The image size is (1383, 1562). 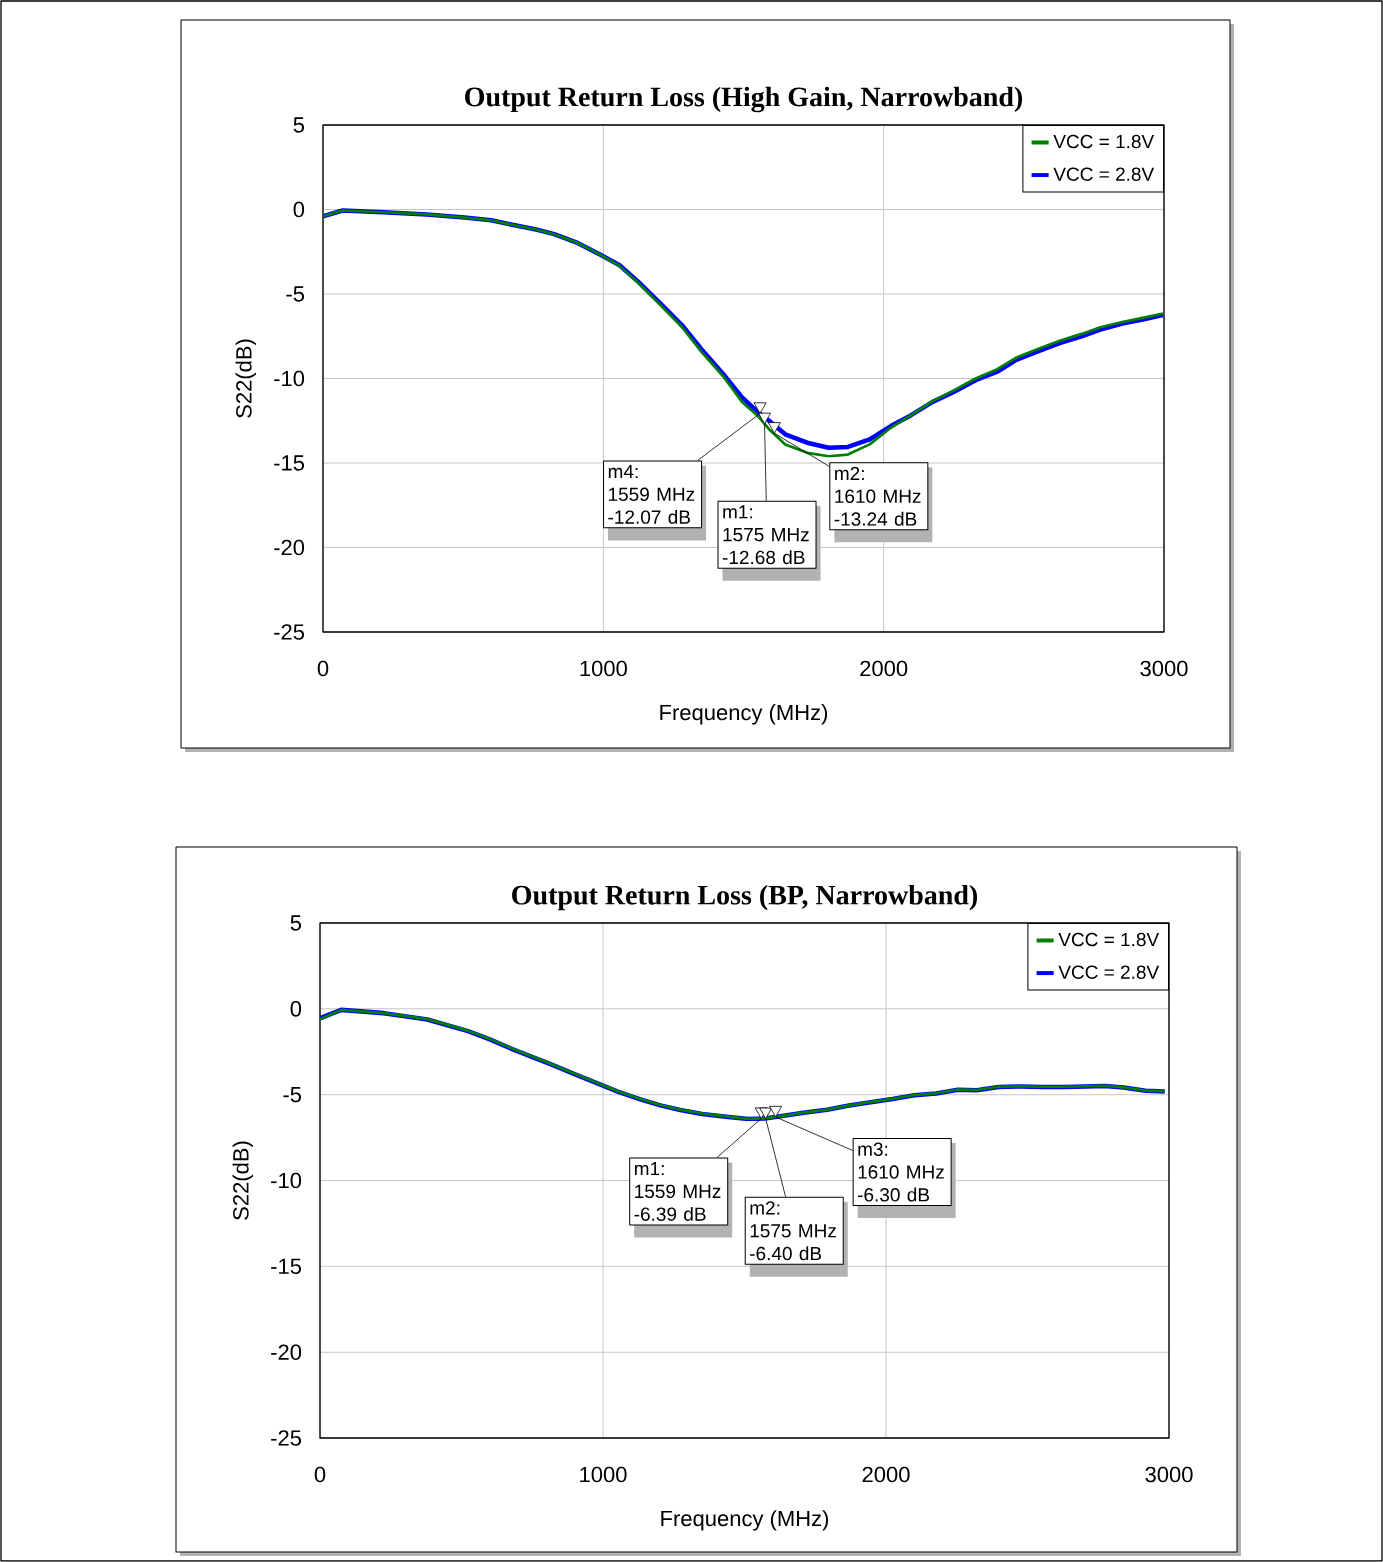 I want to click on chart-title: Output Return Loss (High Gain, Narrowband), so click(x=744, y=99).